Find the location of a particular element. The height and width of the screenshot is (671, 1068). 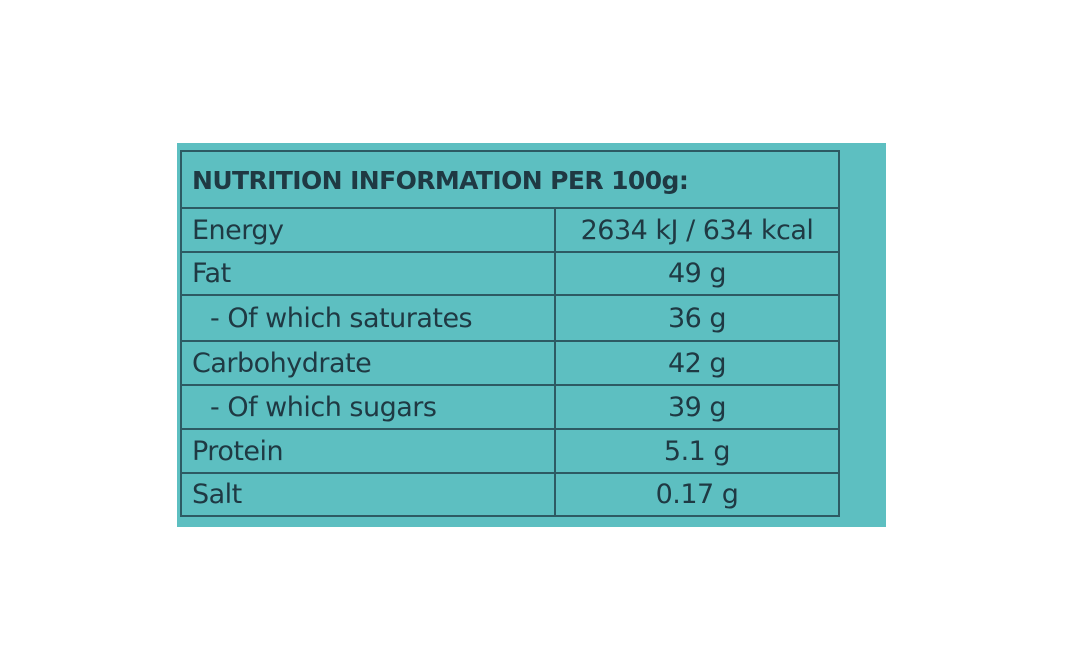

table-row: Protein 5.1 g is located at coordinates (510, 450).